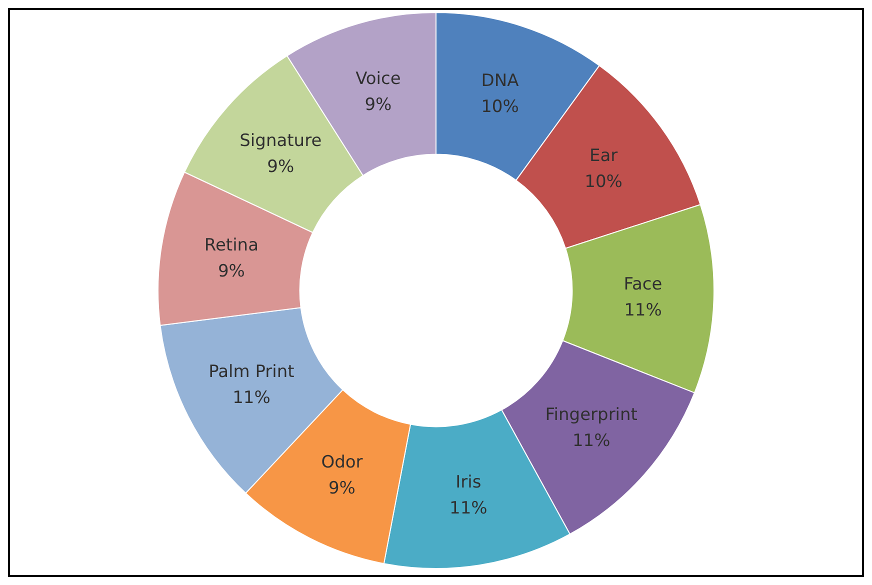  I want to click on slice-label: Voice, so click(378, 79).